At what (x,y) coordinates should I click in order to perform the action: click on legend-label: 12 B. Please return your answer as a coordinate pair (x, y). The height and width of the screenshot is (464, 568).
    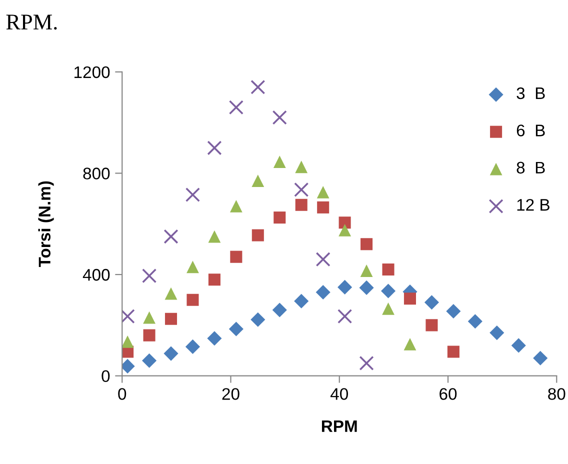
    Looking at the image, I should click on (533, 204).